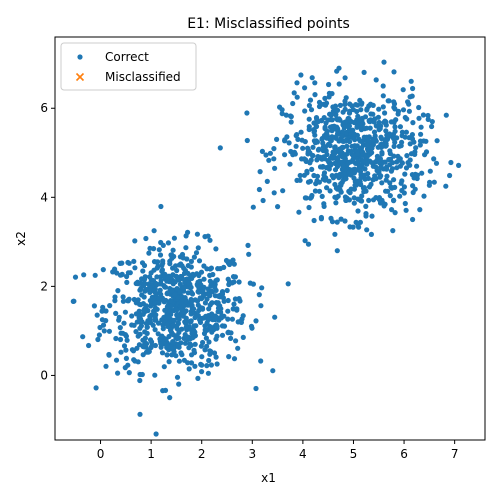 The image size is (500, 500). What do you see at coordinates (202, 454) in the screenshot?
I see `x-tick-label: 2` at bounding box center [202, 454].